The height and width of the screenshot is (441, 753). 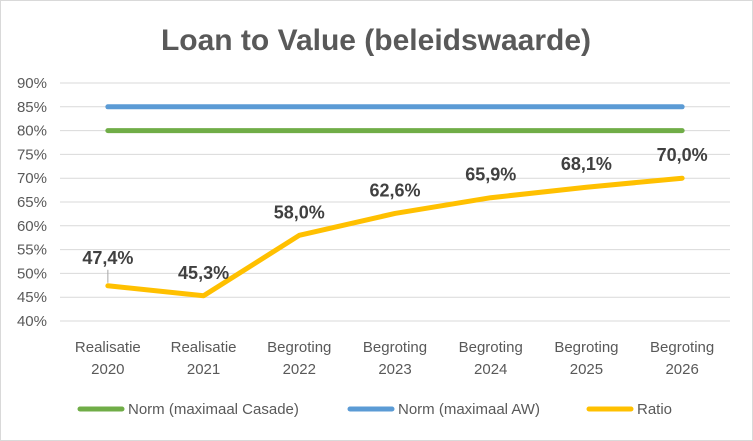 I want to click on data-label: 62,6%, so click(x=394, y=190).